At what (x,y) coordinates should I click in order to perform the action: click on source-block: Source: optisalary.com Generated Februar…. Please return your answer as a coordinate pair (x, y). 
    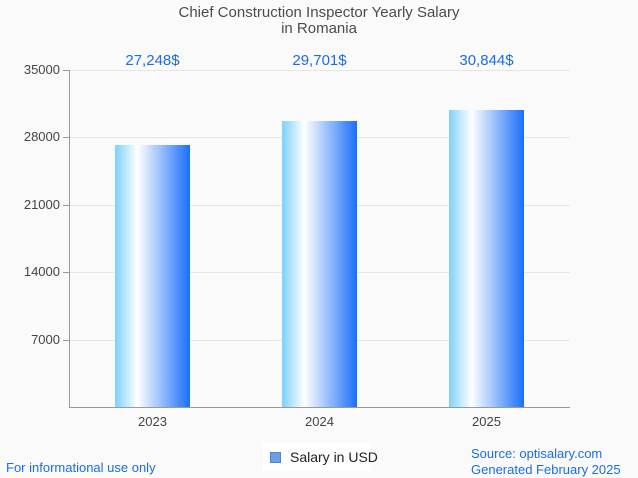
    Looking at the image, I should click on (546, 462).